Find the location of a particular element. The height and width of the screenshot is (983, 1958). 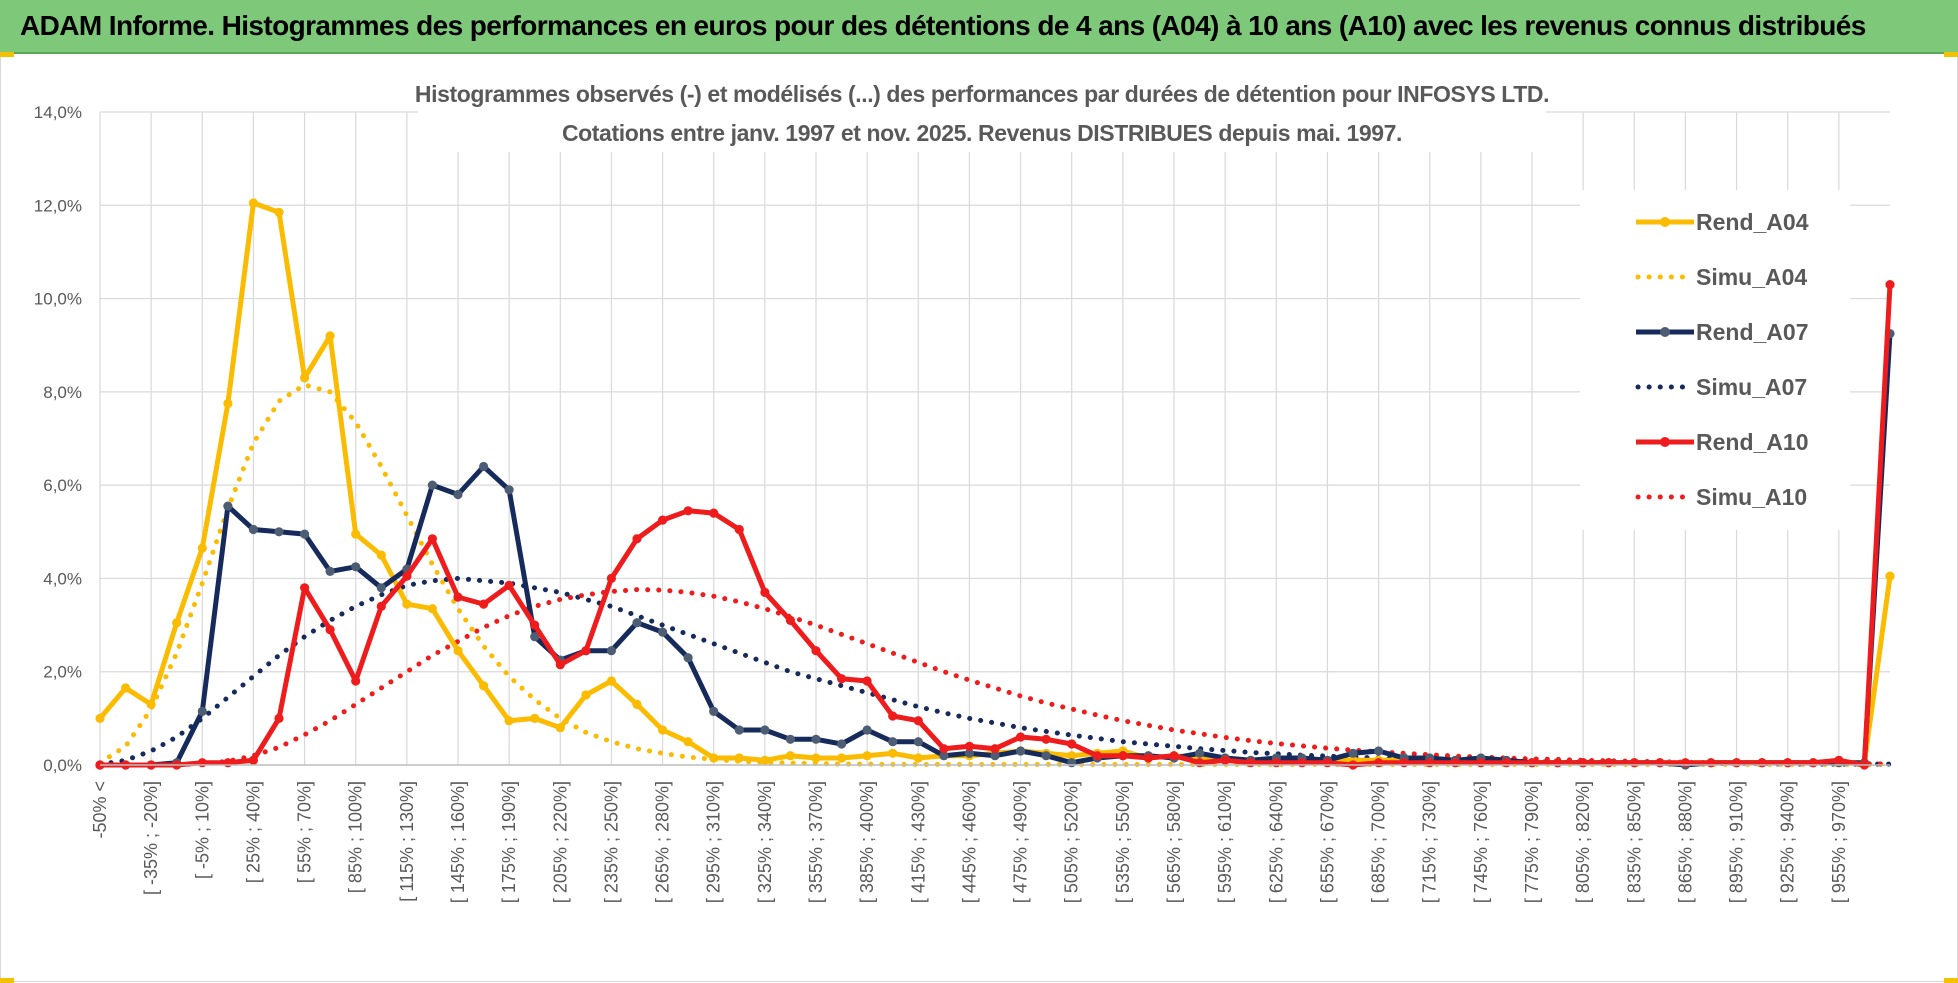

y-tick-label: 6,0% is located at coordinates (62, 485).